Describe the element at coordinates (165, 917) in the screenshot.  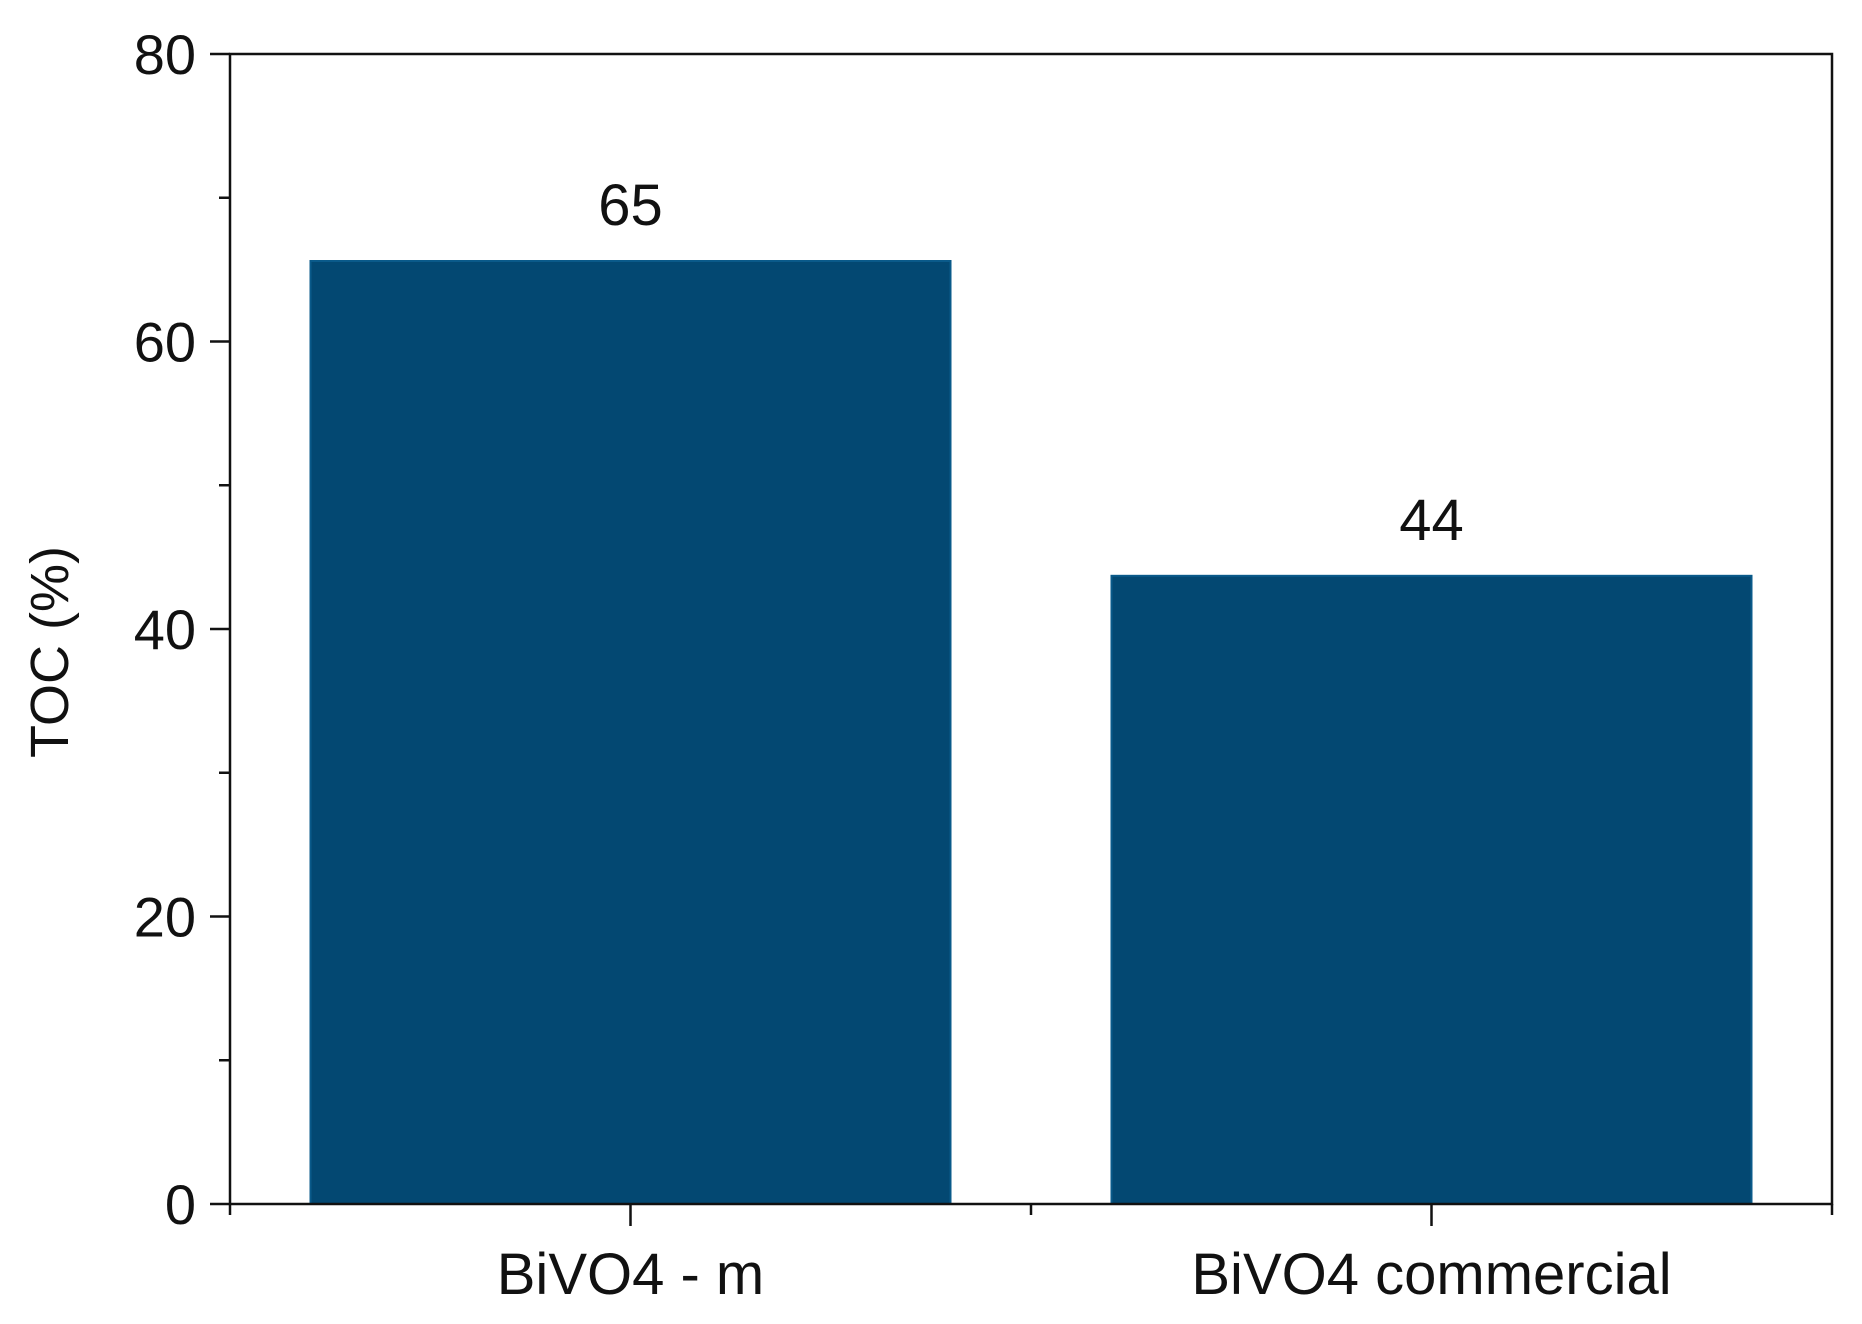
I see `y-tick-label: 20` at that location.